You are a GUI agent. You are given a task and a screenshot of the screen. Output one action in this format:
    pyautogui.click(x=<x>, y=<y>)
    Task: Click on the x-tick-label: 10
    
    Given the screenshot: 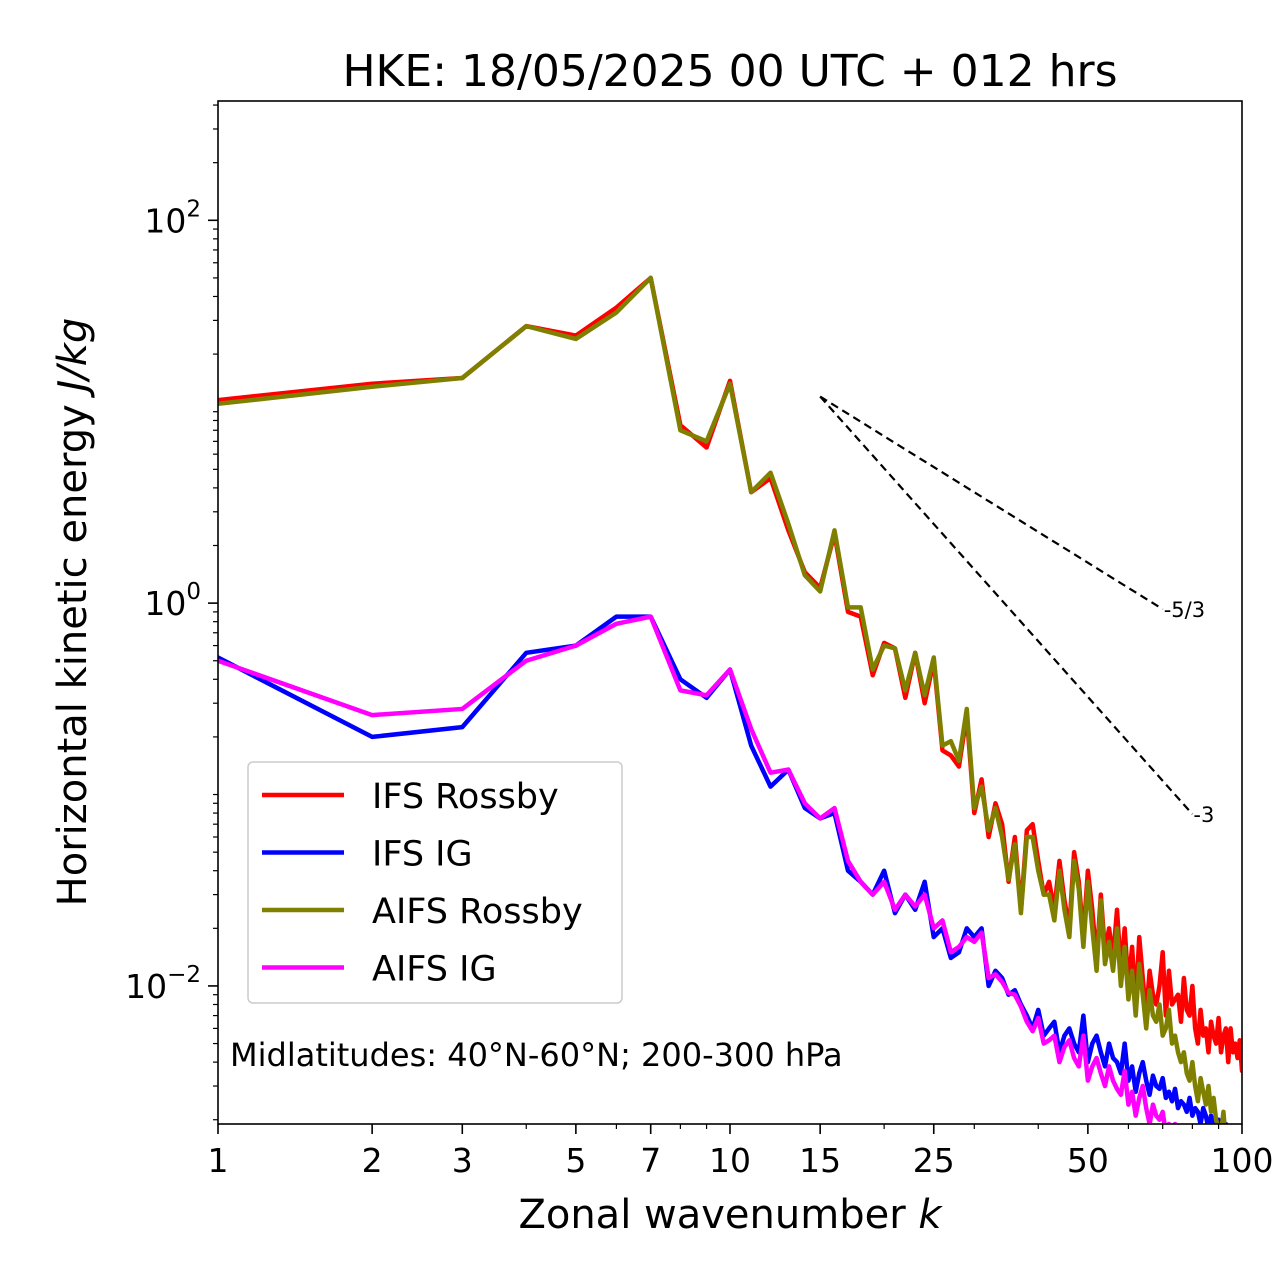 What is the action you would take?
    pyautogui.click(x=730, y=1160)
    